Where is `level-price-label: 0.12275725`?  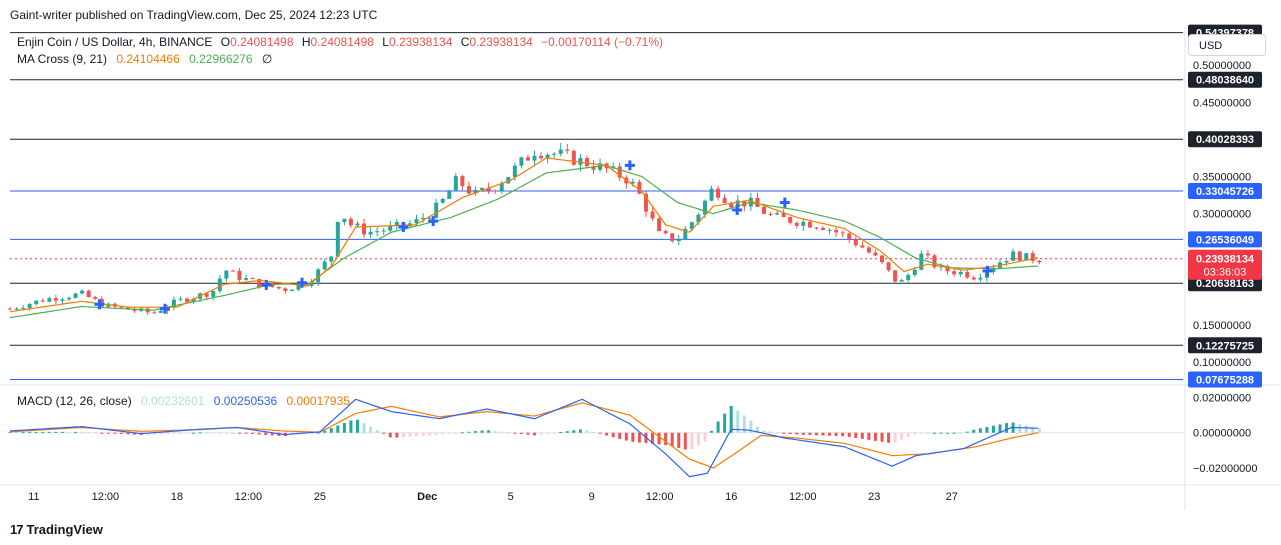 level-price-label: 0.12275725 is located at coordinates (1225, 346).